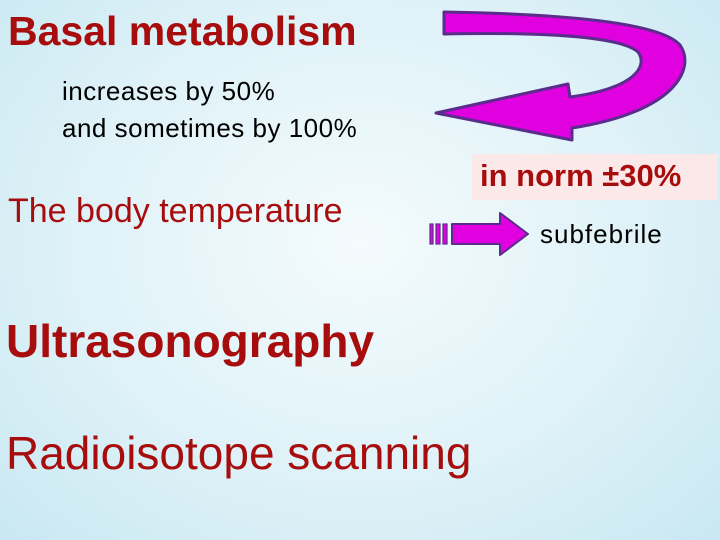  I want to click on curved-arrow-icon, so click(560, 76).